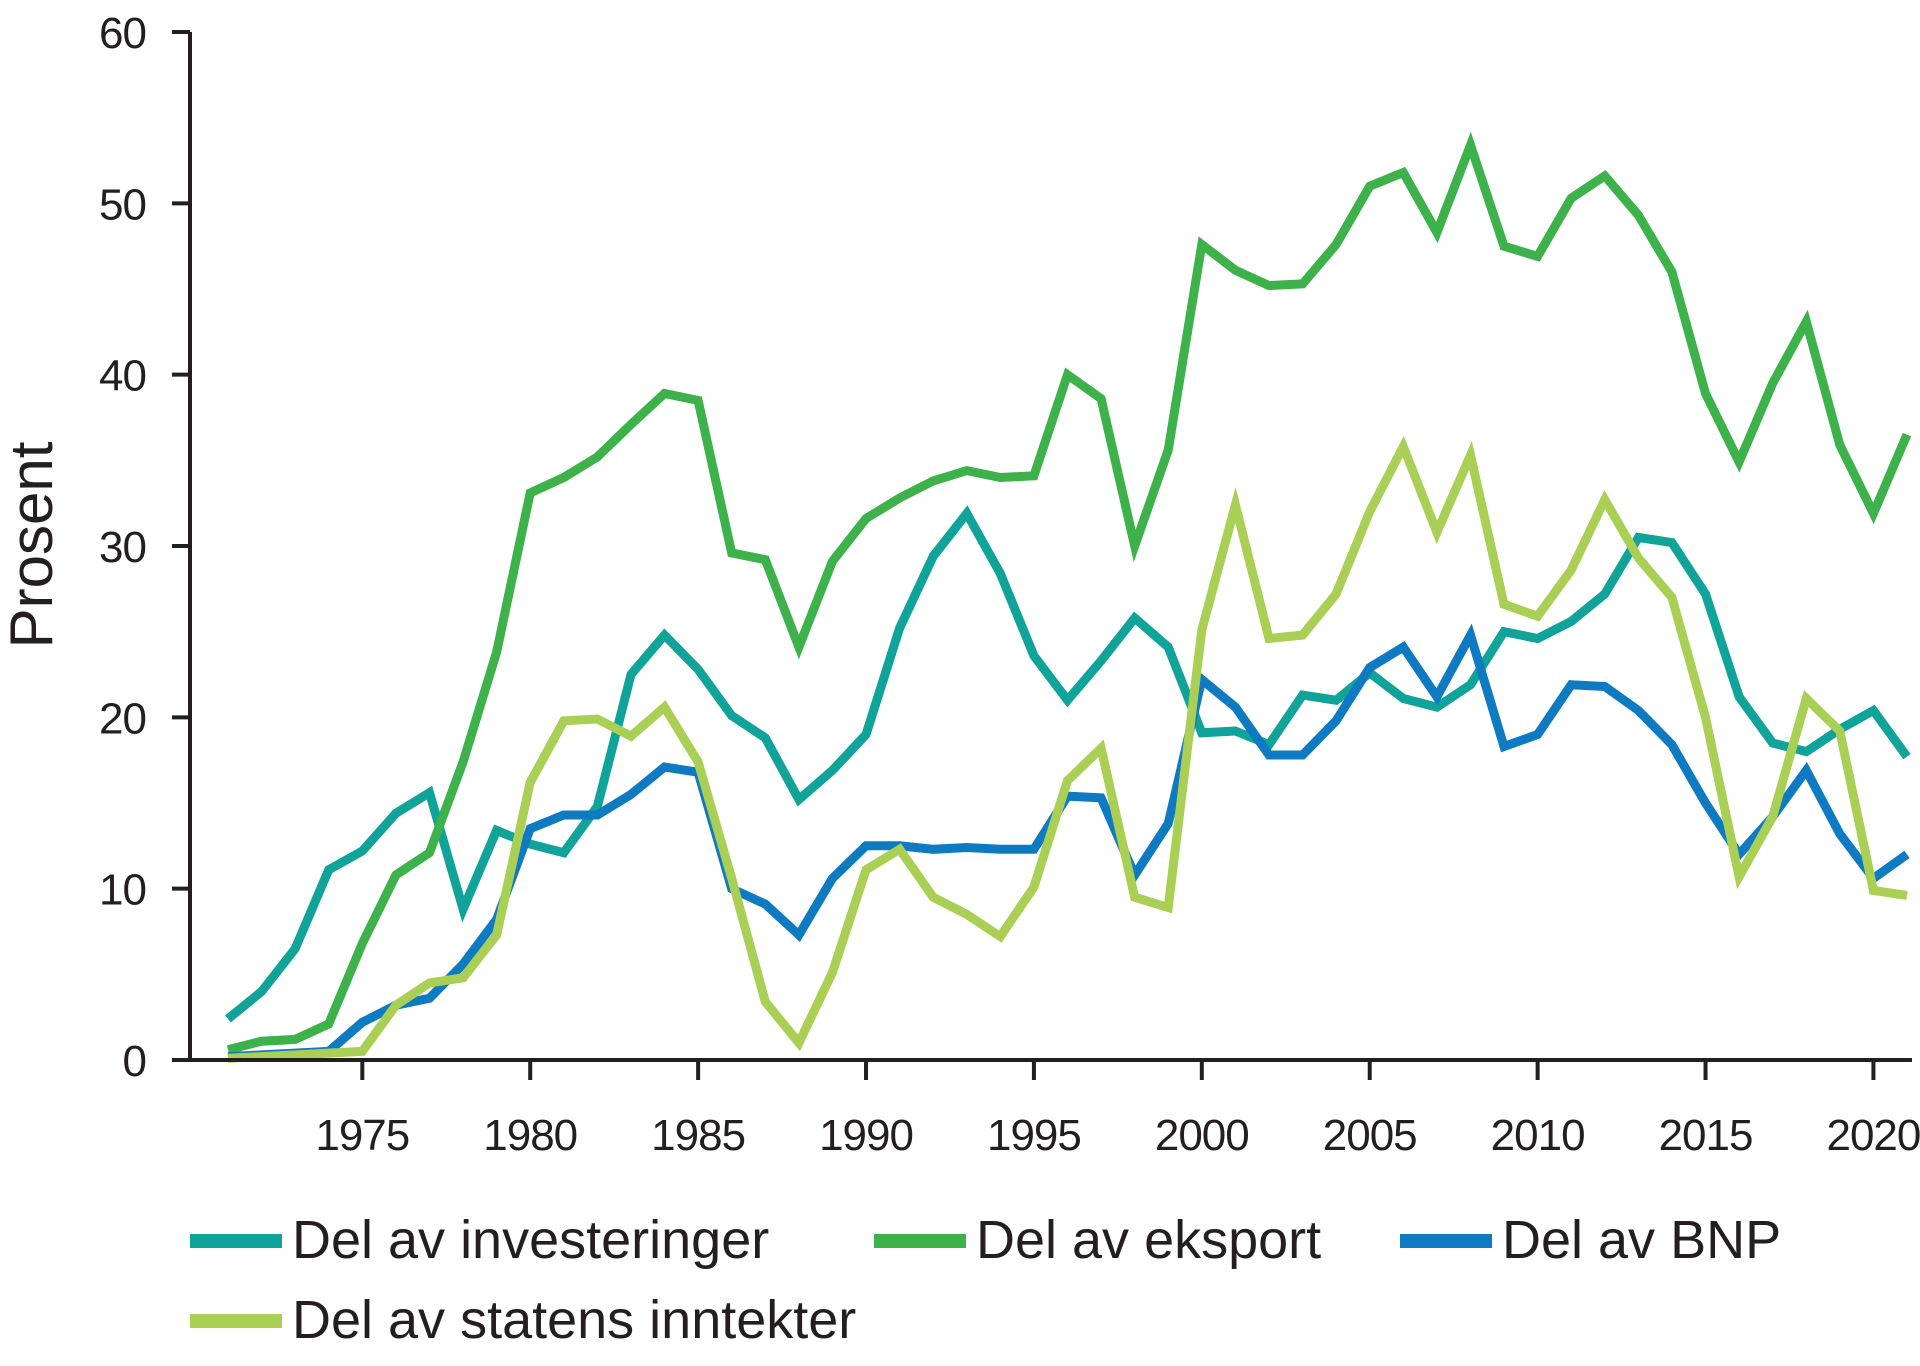 This screenshot has width=1920, height=1366. Describe the element at coordinates (134, 1061) in the screenshot. I see `y-tick-label: 0` at that location.